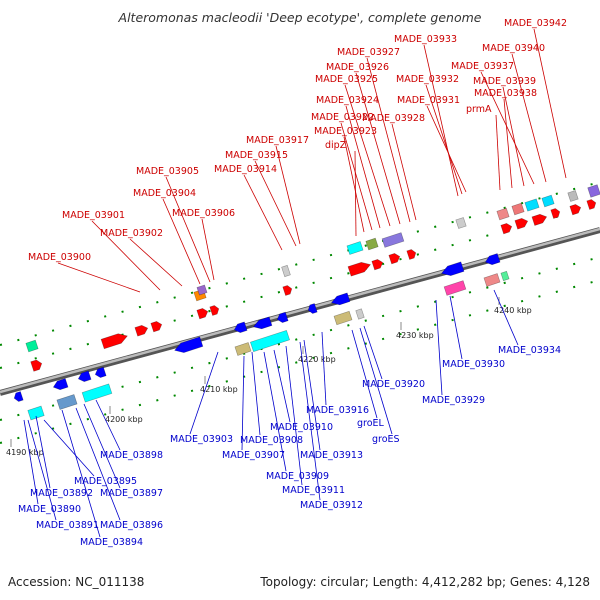  Describe the element at coordinates (368, 52) in the screenshot. I see `forward-label-15: MADE_03927` at that location.